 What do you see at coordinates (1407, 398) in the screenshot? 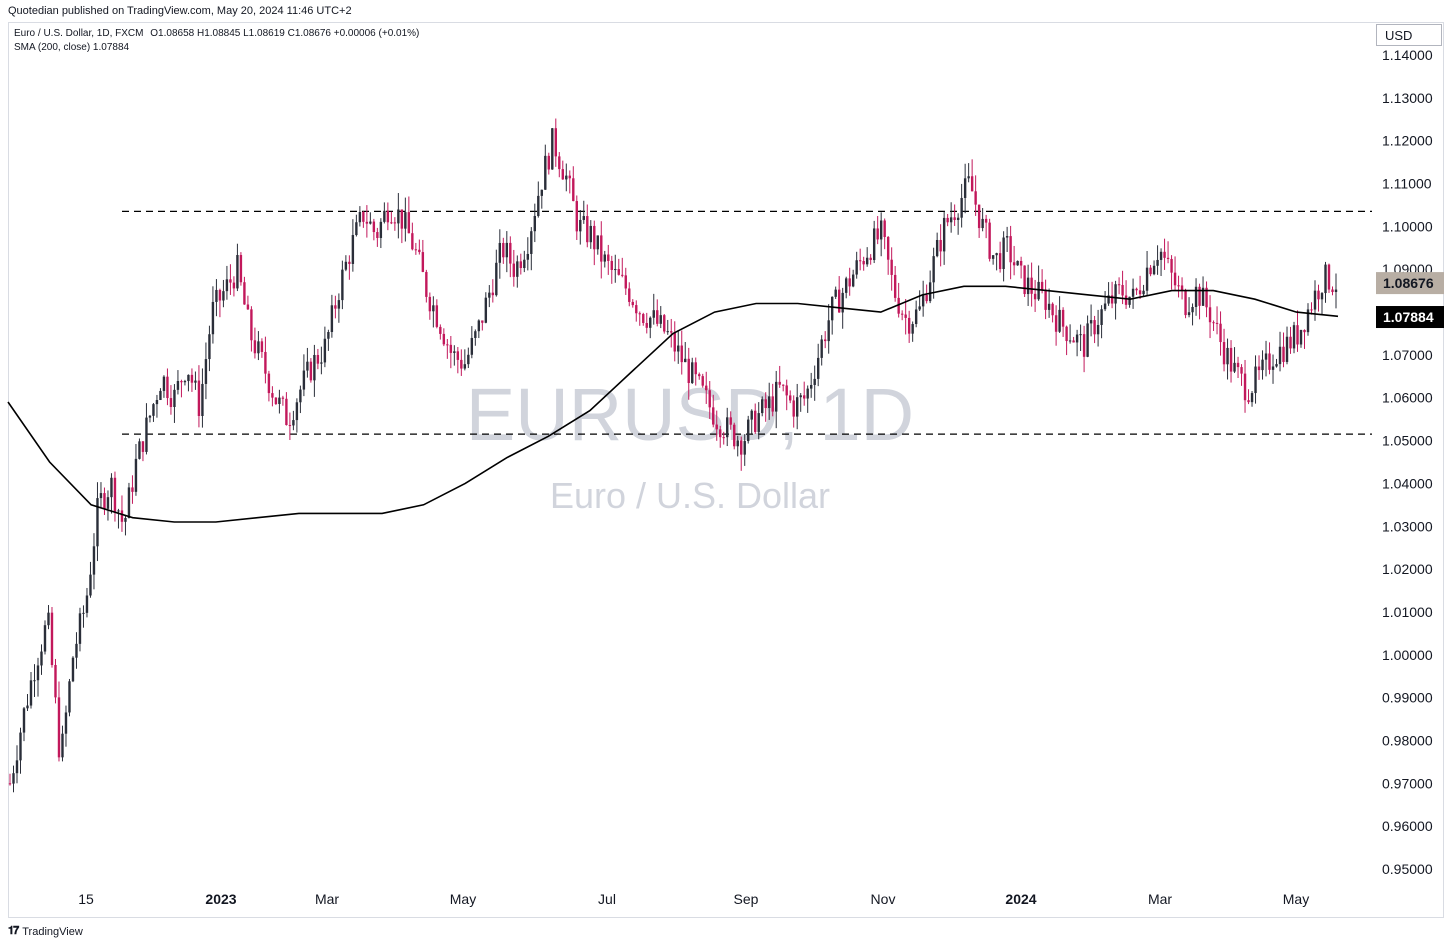
I see `y-tick-label: 1.06000` at bounding box center [1407, 398].